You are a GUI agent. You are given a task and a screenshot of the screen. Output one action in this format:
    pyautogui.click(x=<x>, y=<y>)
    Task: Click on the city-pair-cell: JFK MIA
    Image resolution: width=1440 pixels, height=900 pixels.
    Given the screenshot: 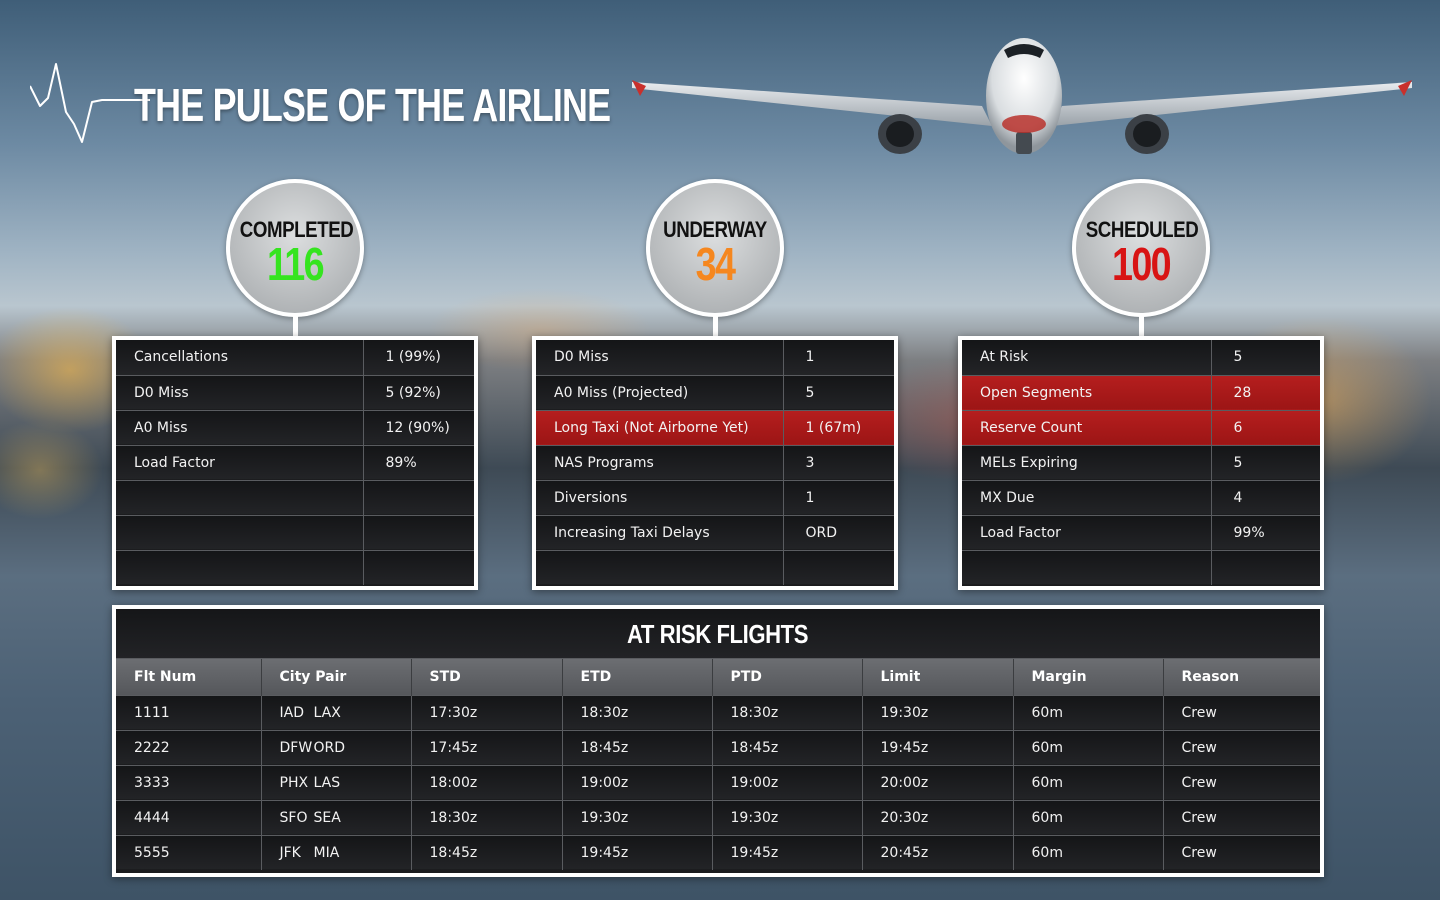 What is the action you would take?
    pyautogui.click(x=335, y=852)
    